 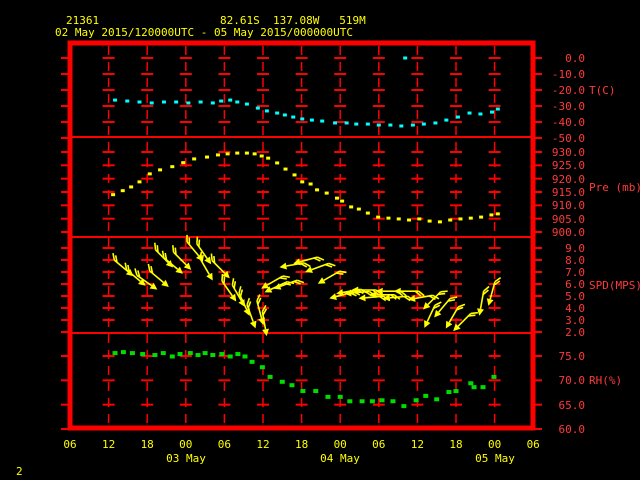 I want to click on pressure-tick-label: 915.0, so click(x=568, y=192).